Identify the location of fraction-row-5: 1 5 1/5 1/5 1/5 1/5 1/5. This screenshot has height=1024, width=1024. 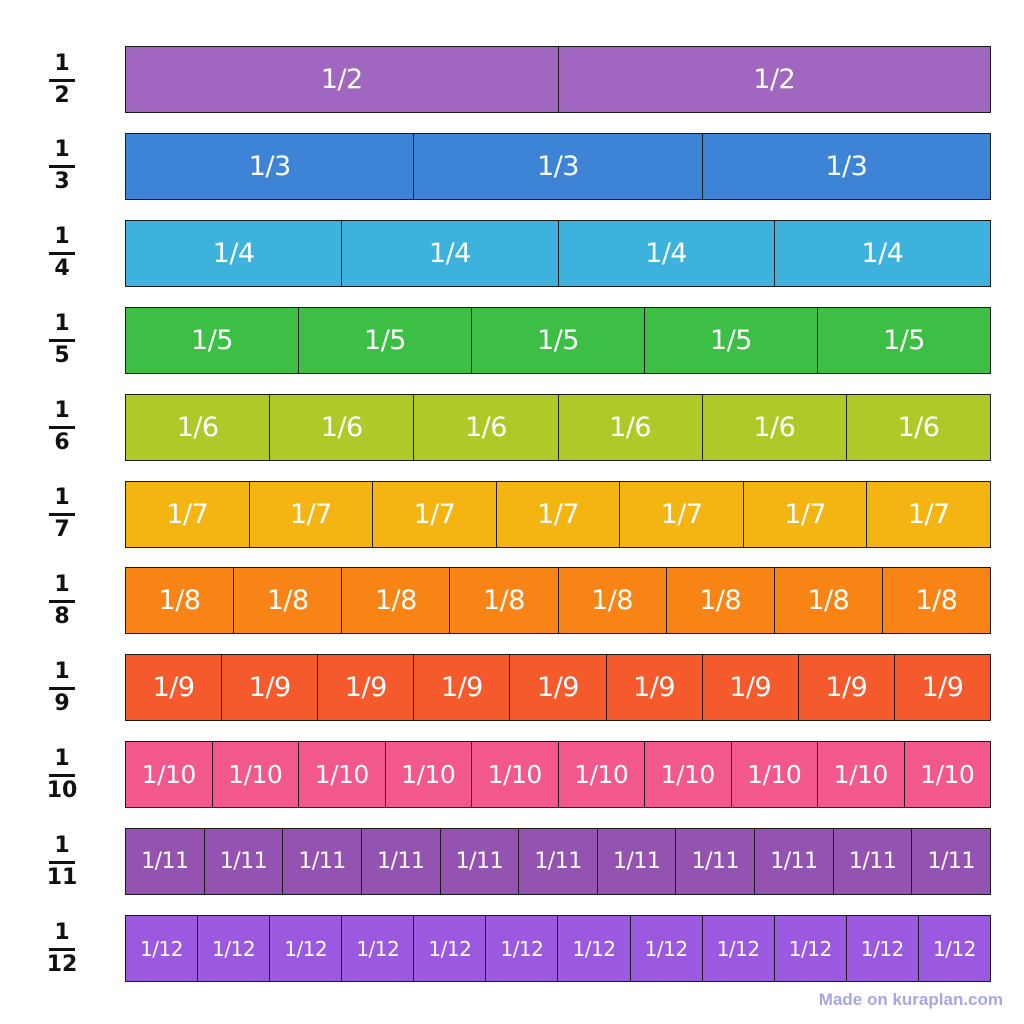
(512, 340).